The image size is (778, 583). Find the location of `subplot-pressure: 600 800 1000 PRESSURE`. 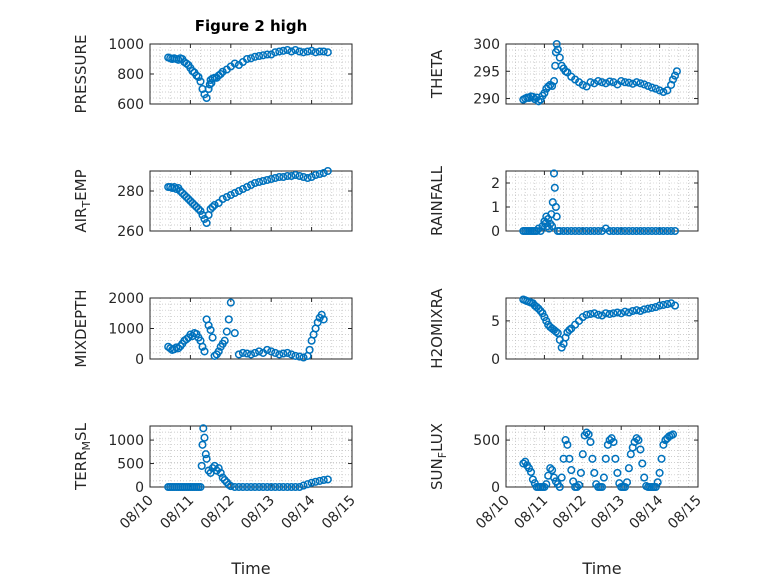

subplot-pressure: 600 800 1000 PRESSURE is located at coordinates (212, 74).